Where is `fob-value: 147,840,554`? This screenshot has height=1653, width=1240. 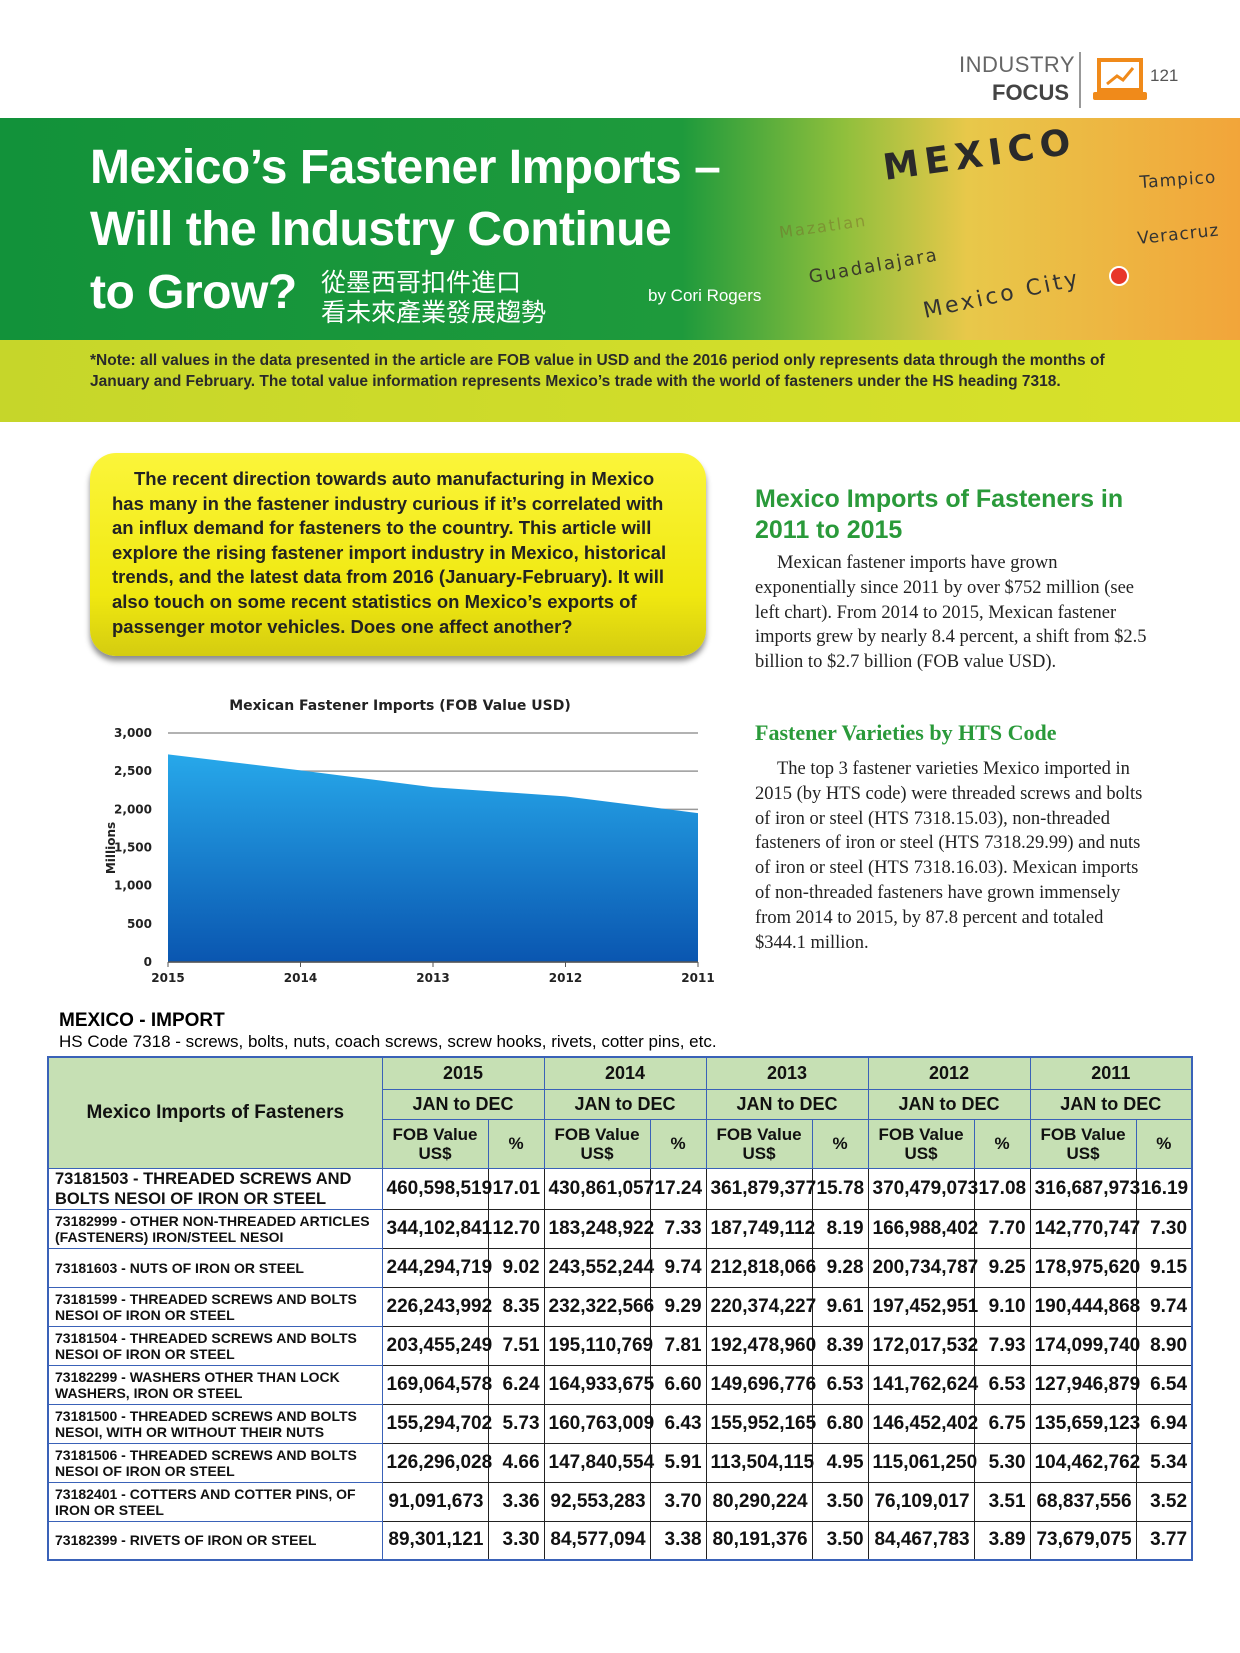 fob-value: 147,840,554 is located at coordinates (598, 1462).